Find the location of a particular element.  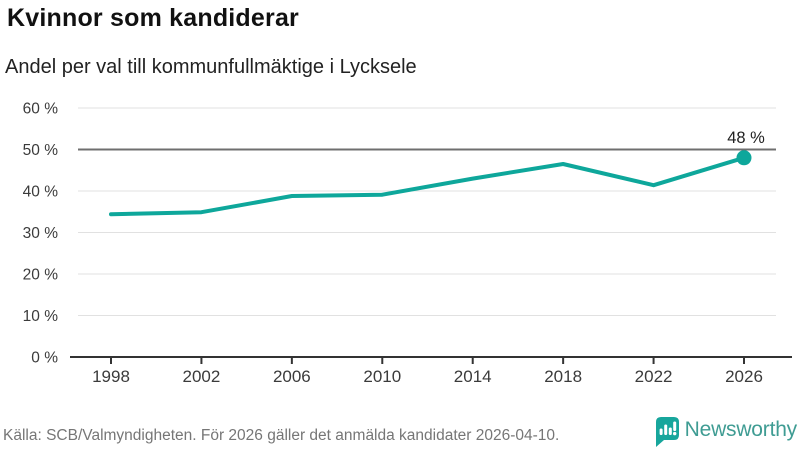

y-tick-label: 20 % is located at coordinates (41, 275).